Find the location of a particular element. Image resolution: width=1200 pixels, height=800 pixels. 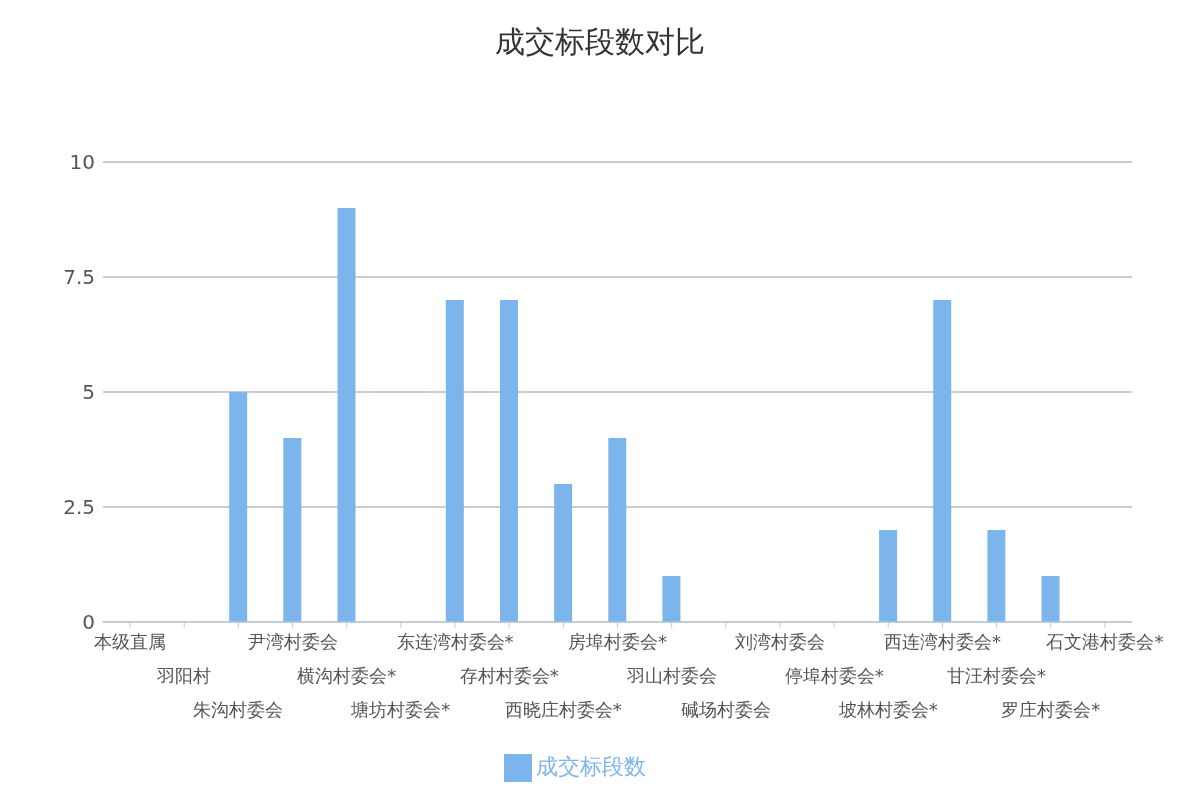

x-tick-label: 朱沟村委会 is located at coordinates (238, 709).